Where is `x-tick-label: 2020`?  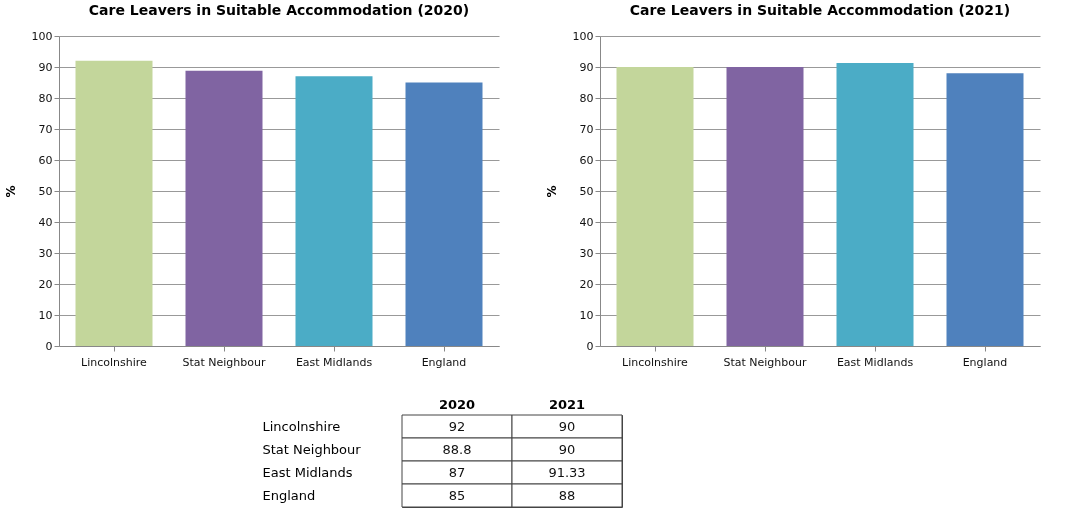
x-tick-label: 2020 is located at coordinates (457, 404).